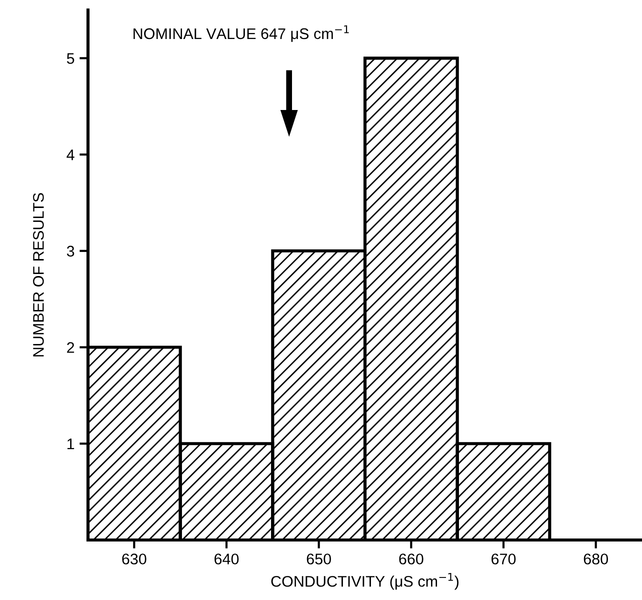 Image resolution: width=642 pixels, height=600 pixels. I want to click on x-tick-label: 640, so click(226, 559).